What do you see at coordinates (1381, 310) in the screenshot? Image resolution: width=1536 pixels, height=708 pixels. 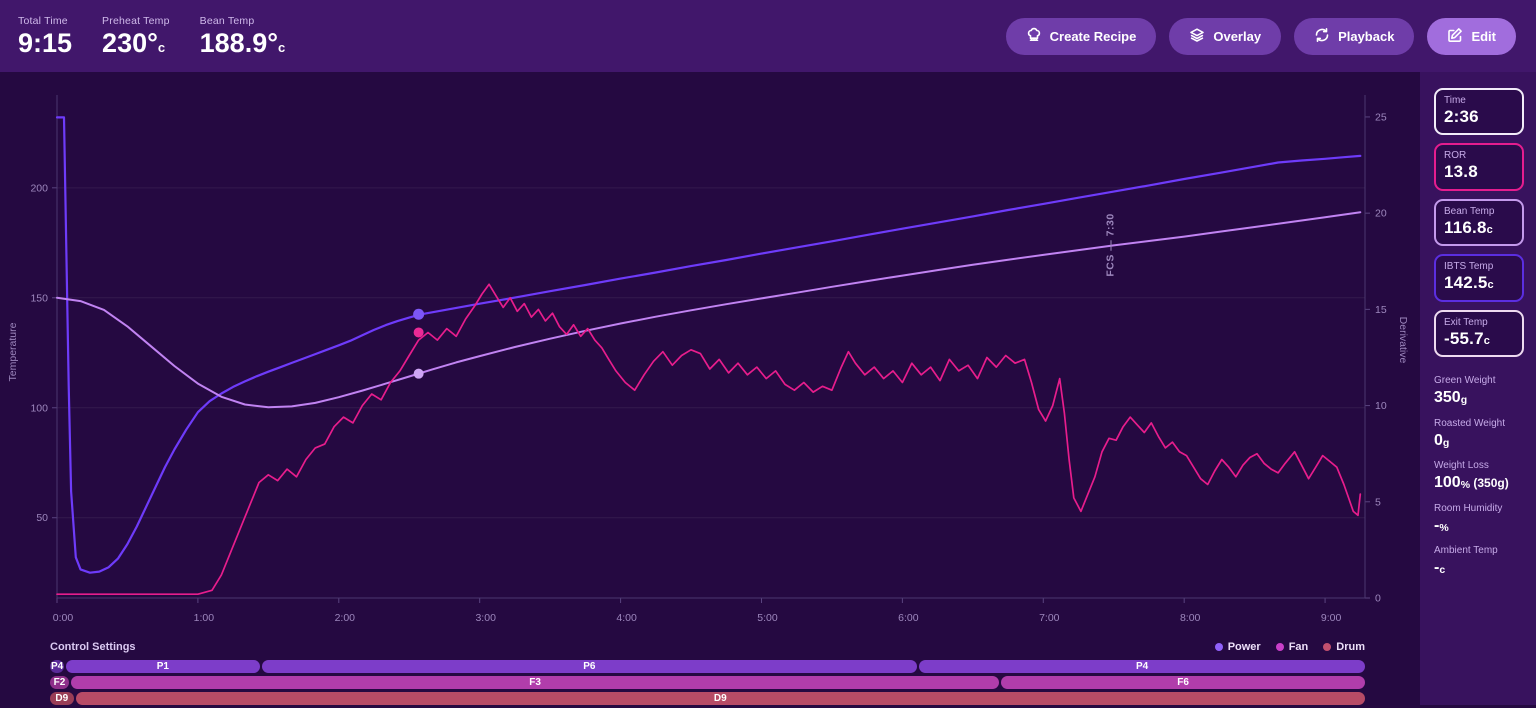 I see `deriv-tick-label: 15` at bounding box center [1381, 310].